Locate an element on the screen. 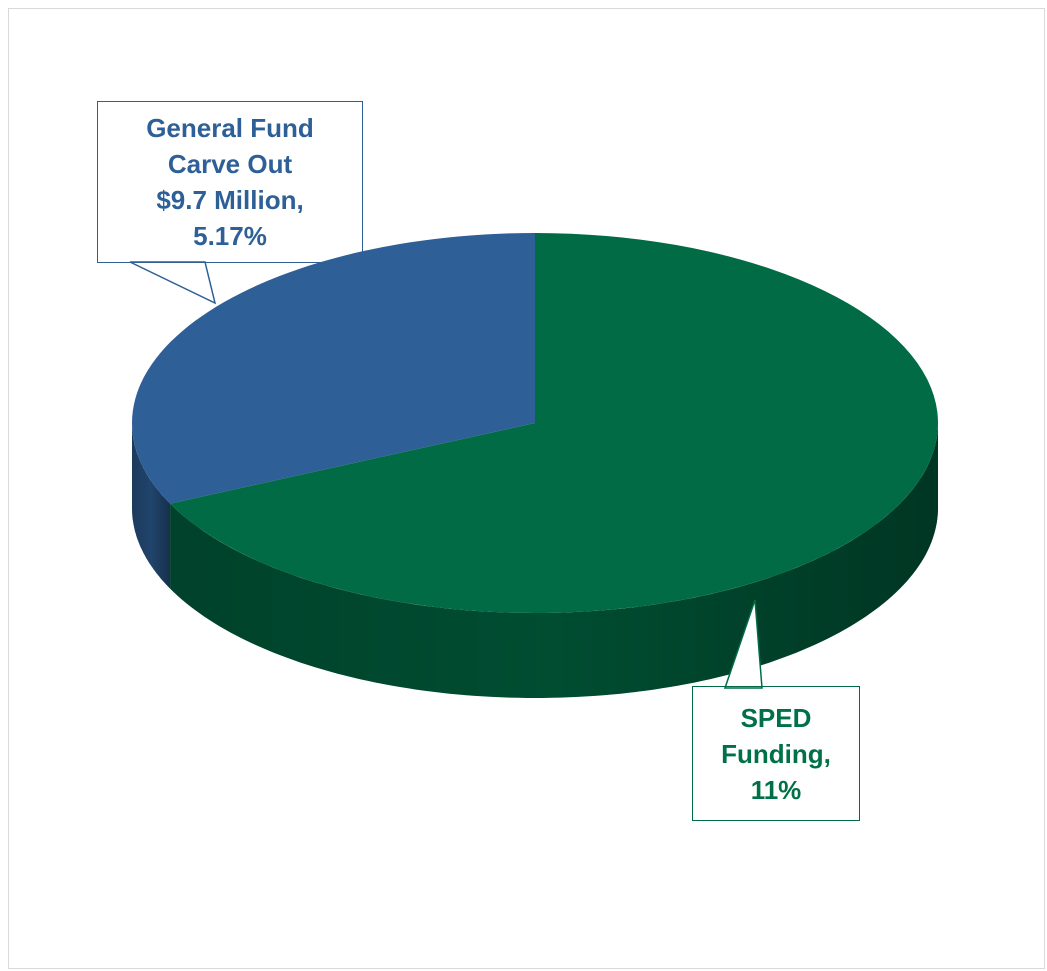 This screenshot has height=971, width=1047. category-label: SPED Funding, is located at coordinates (776, 735).